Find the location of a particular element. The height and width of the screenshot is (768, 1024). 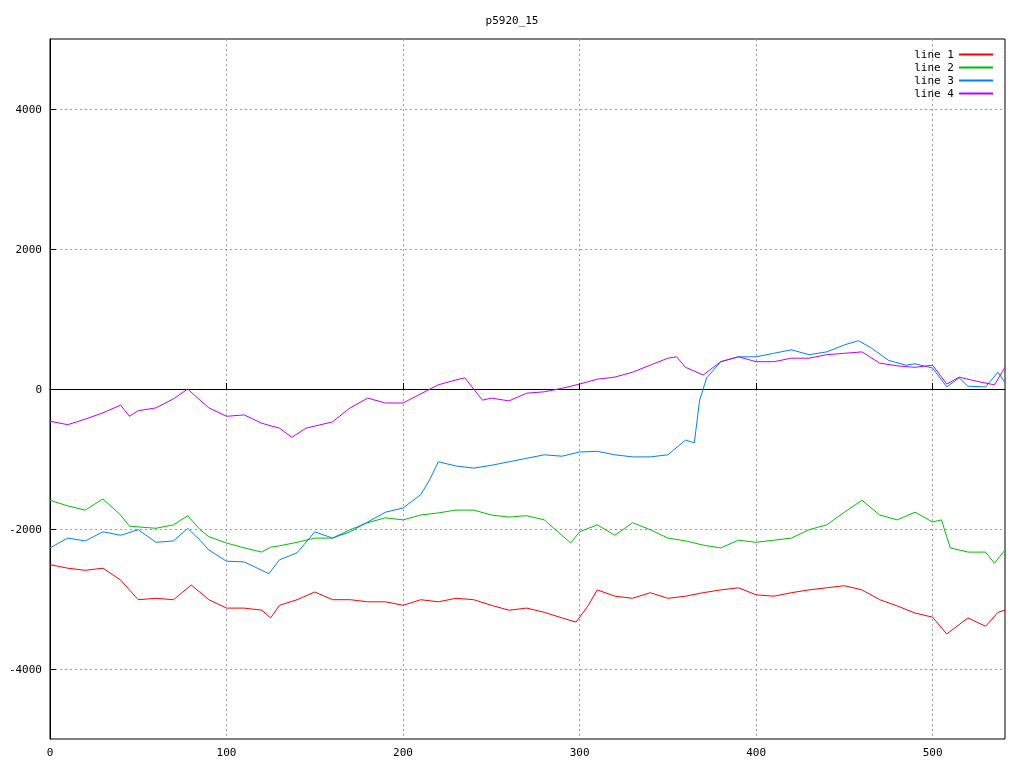

x-tick-label: 500 is located at coordinates (932, 752).